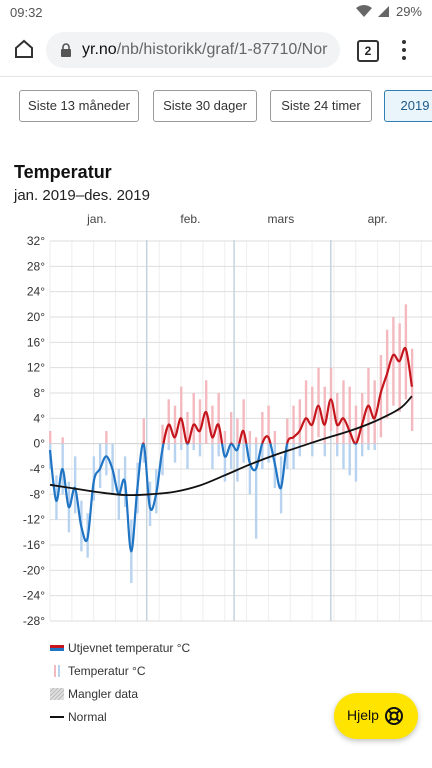 Image resolution: width=432 pixels, height=768 pixels. Describe the element at coordinates (129, 648) in the screenshot. I see `legend-label-smoothed: Utjevnet temperatur °C` at that location.